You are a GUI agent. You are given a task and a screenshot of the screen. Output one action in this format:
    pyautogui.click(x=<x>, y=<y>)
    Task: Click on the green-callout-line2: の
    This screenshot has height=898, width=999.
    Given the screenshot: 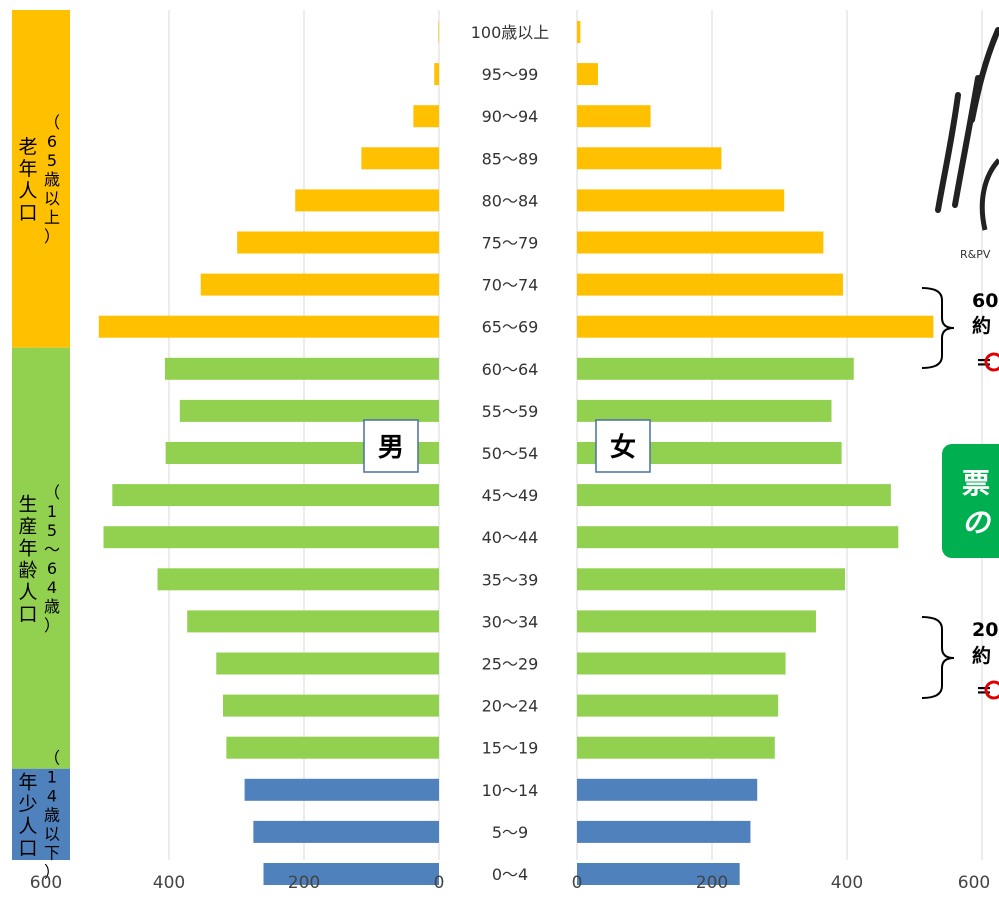 What is the action you would take?
    pyautogui.click(x=977, y=522)
    